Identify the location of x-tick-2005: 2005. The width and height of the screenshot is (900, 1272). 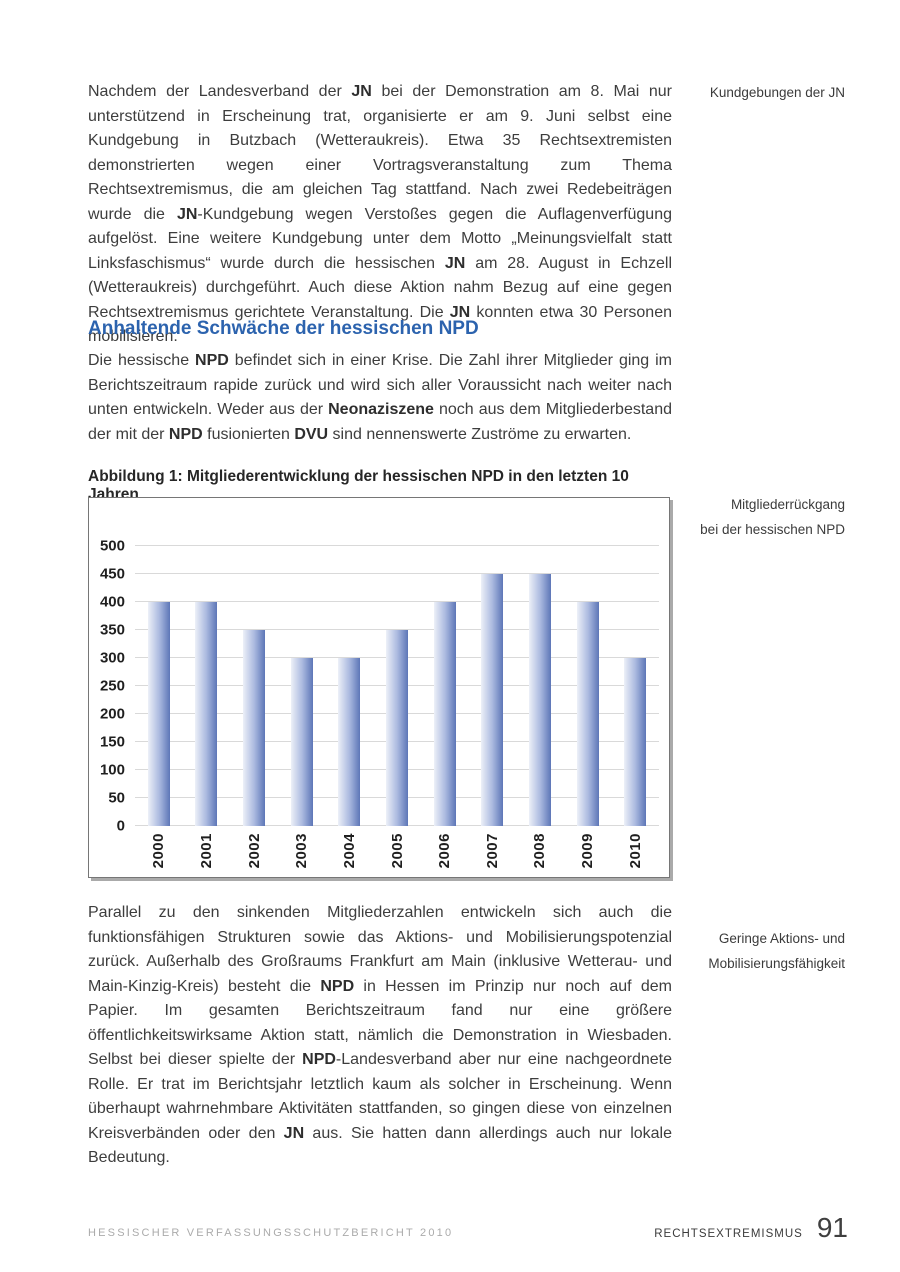
(397, 851).